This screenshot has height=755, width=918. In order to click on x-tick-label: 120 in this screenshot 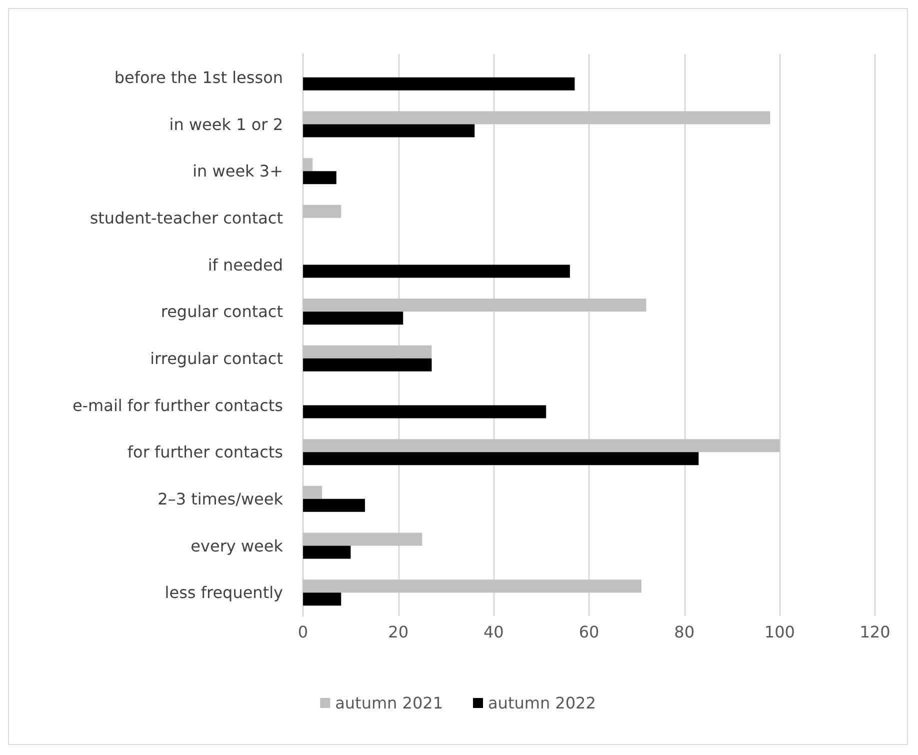, I will do `click(875, 632)`.